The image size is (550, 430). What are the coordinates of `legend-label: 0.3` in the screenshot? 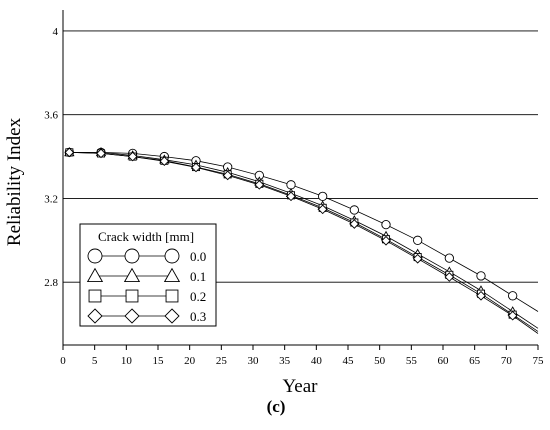 It's located at (198, 316).